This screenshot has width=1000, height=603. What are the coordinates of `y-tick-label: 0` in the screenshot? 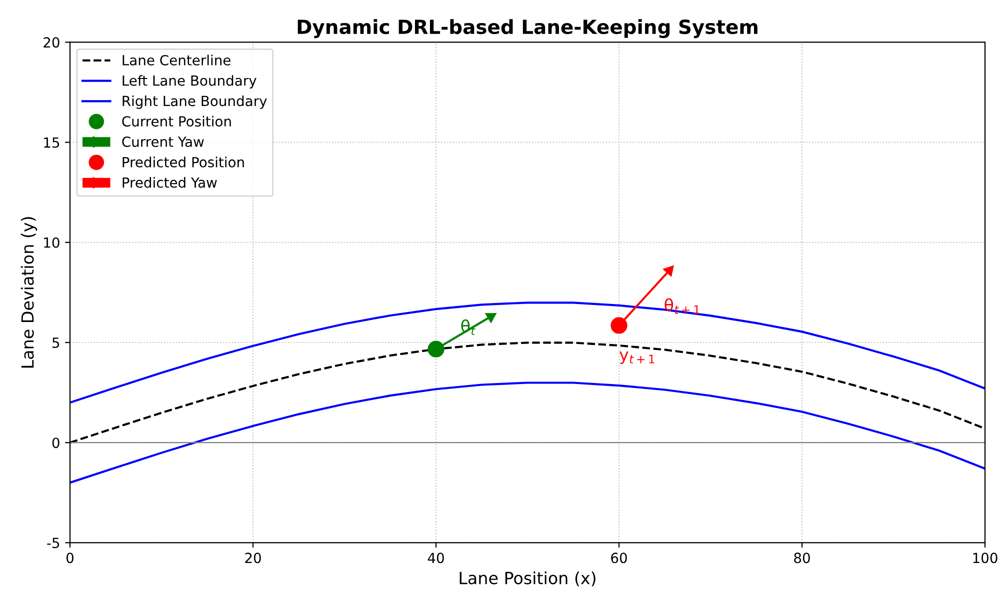 It's located at (56, 443).